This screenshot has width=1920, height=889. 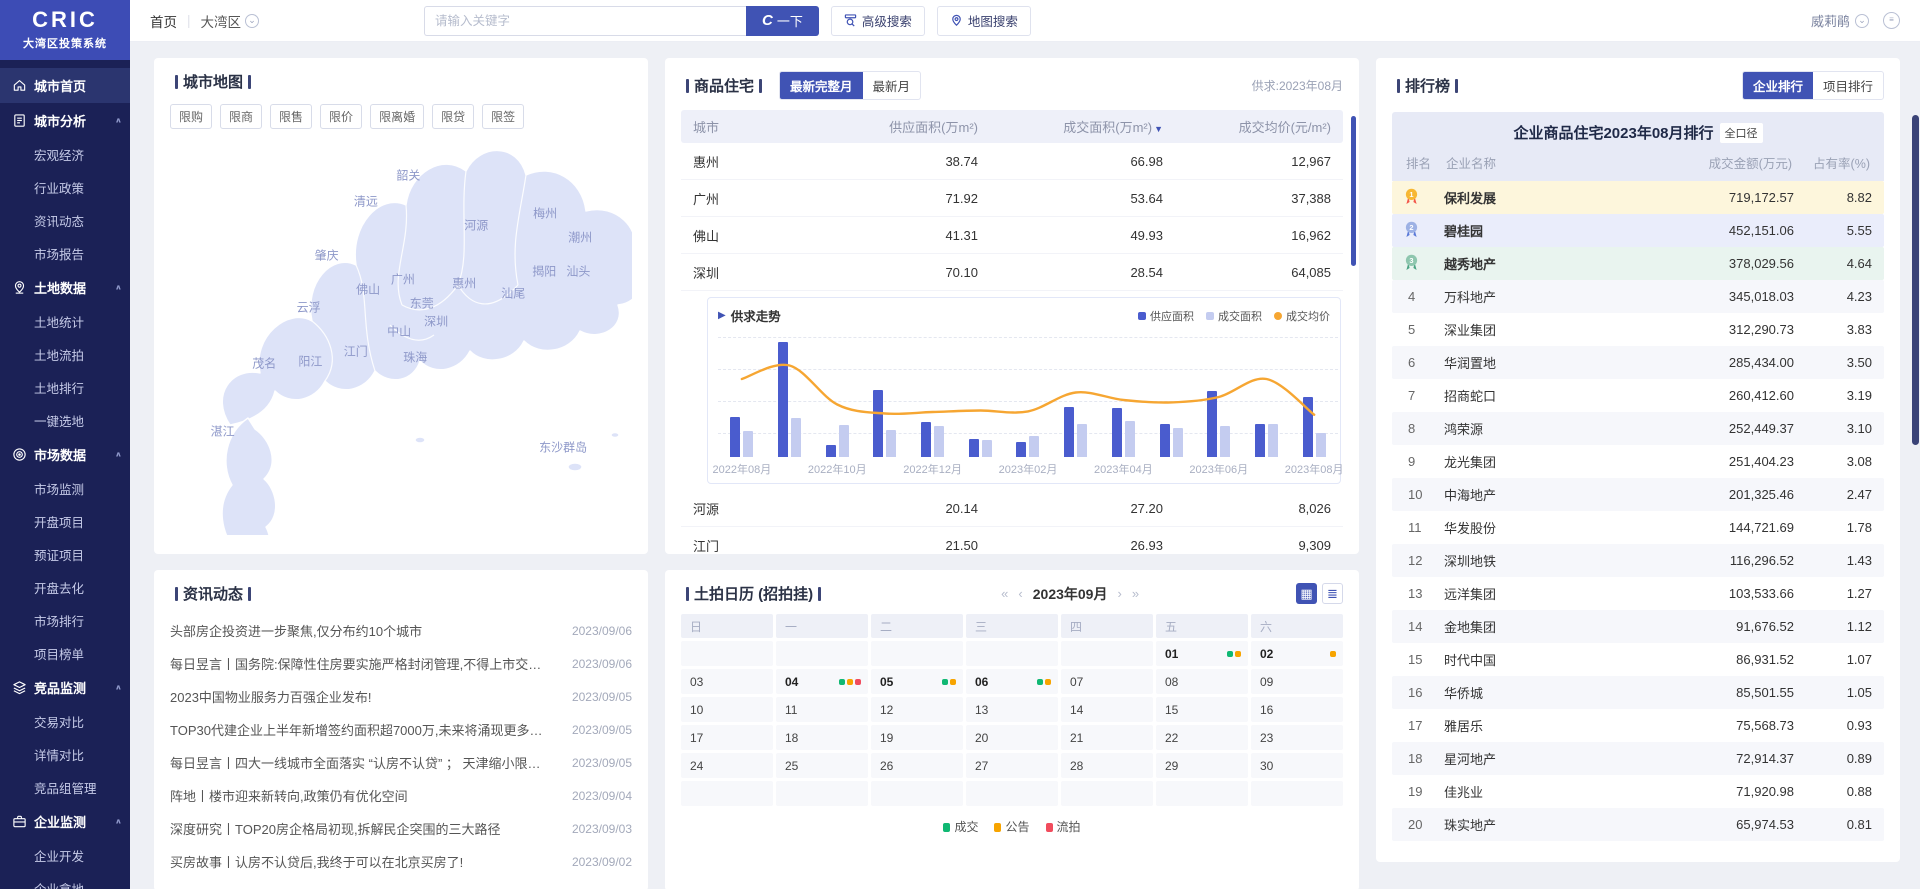 I want to click on news-item: 买房故事丨认房不认贷后,我终于可以在北京买房了! 2023/09/02, so click(x=401, y=861).